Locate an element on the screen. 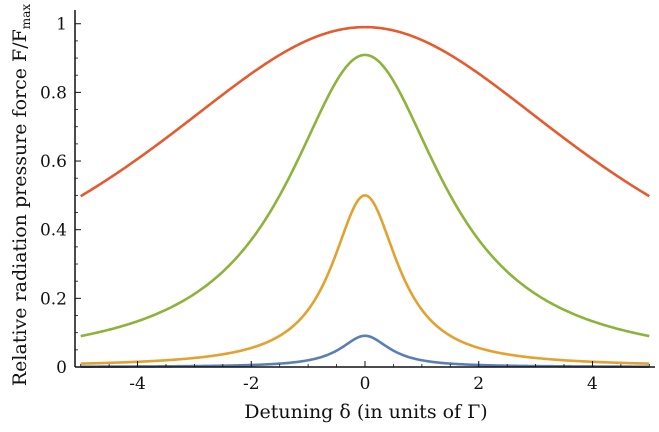 The image size is (659, 432). y-tick-label: 0.8 is located at coordinates (53, 93).